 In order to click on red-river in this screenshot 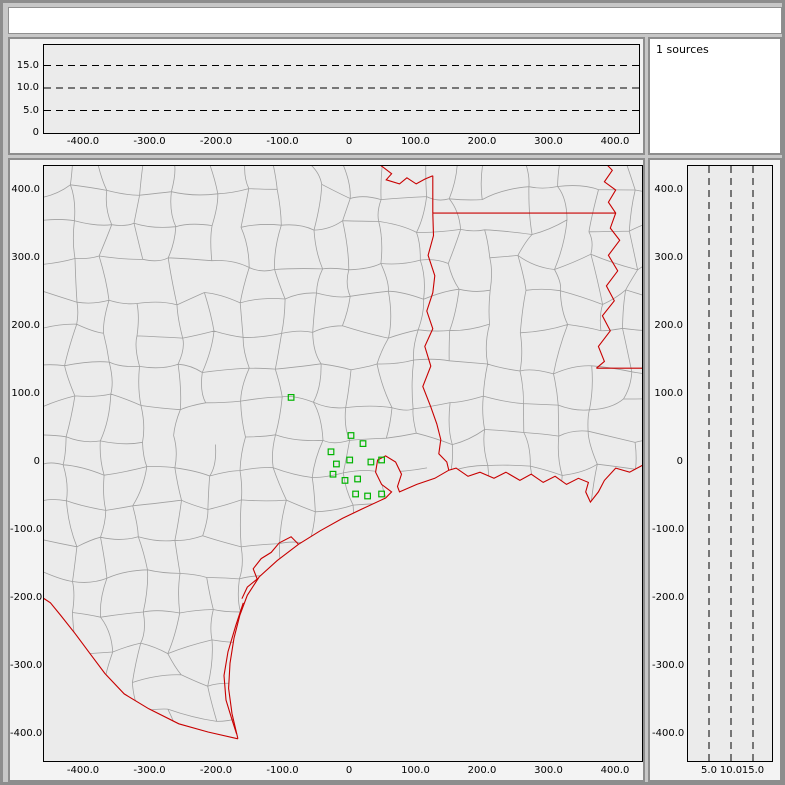, I will do `click(406, 175)`.